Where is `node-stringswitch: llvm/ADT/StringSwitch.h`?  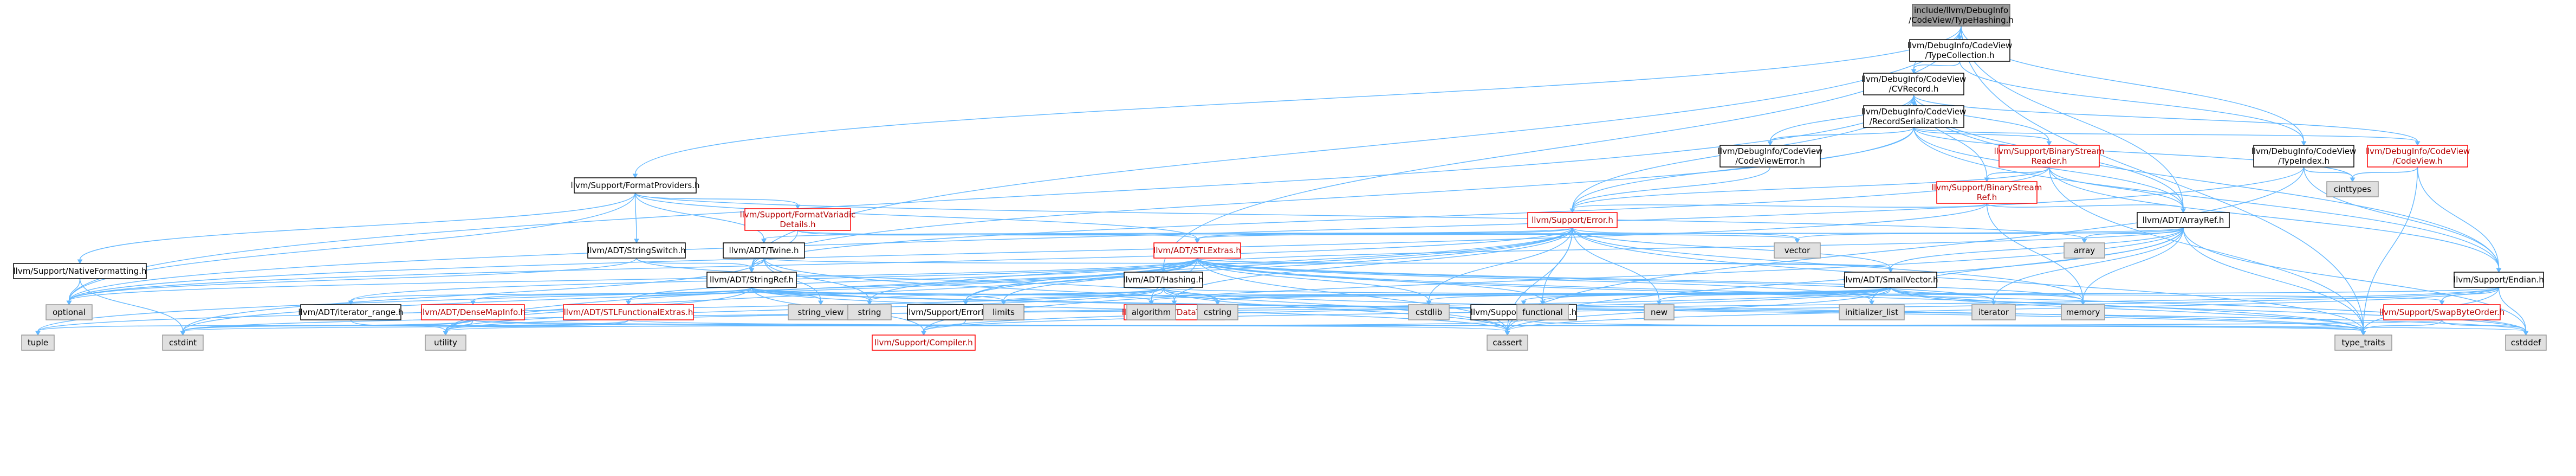 node-stringswitch: llvm/ADT/StringSwitch.h is located at coordinates (637, 251).